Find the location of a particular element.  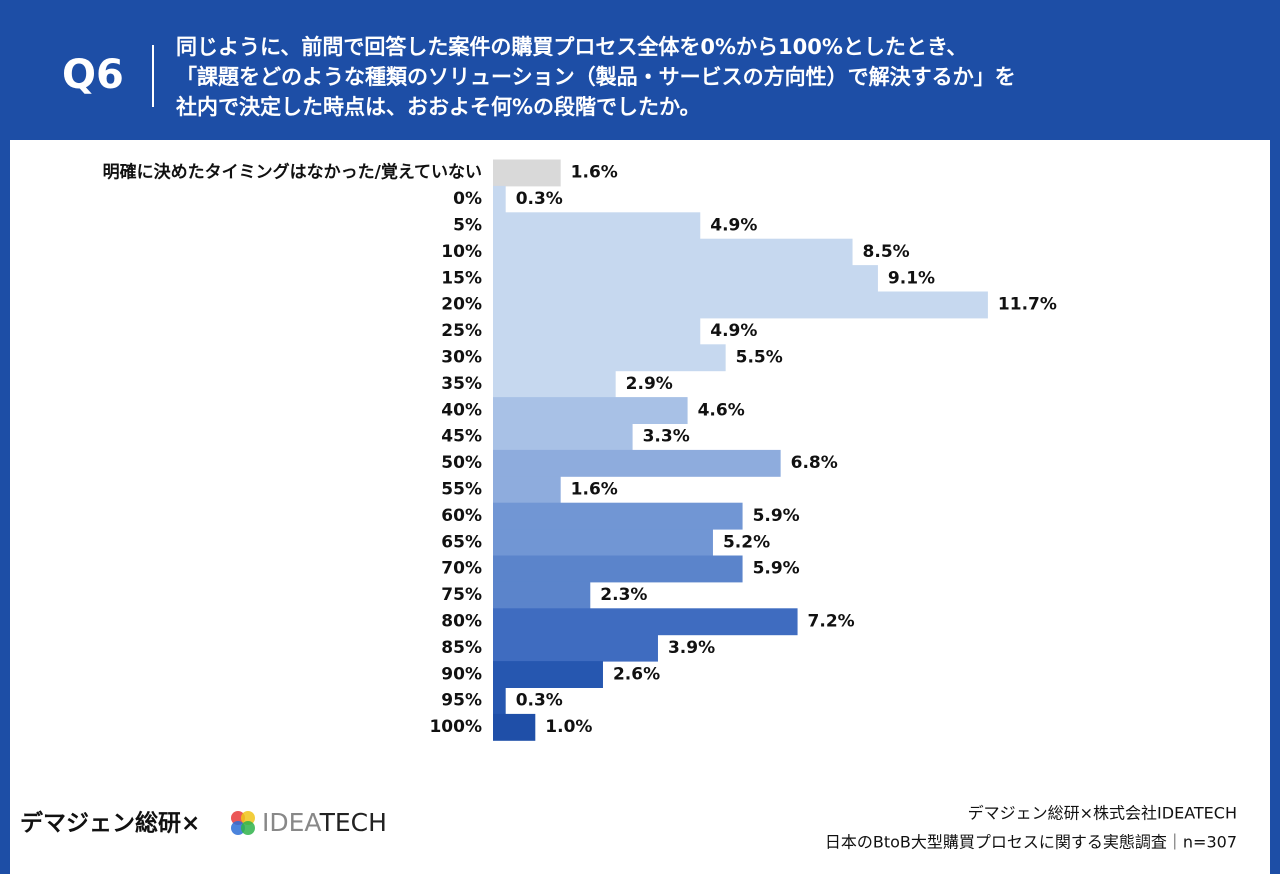

logo-text: IDEATECH is located at coordinates (324, 822).